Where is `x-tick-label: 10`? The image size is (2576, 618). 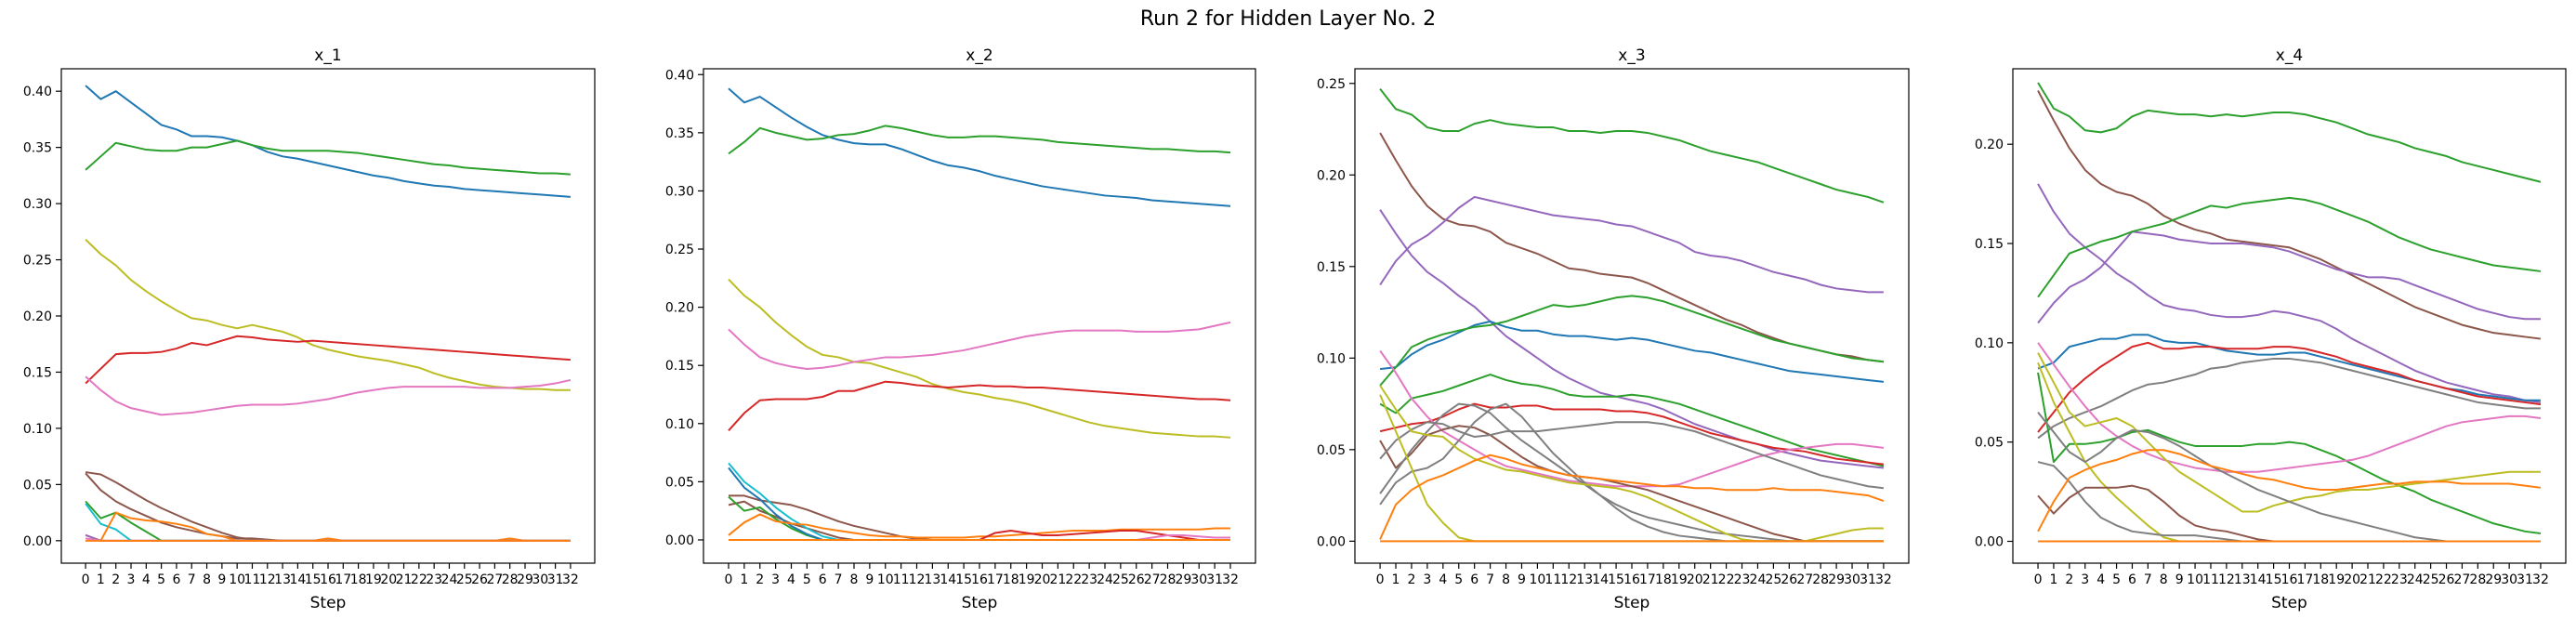 x-tick-label: 10 is located at coordinates (2195, 579).